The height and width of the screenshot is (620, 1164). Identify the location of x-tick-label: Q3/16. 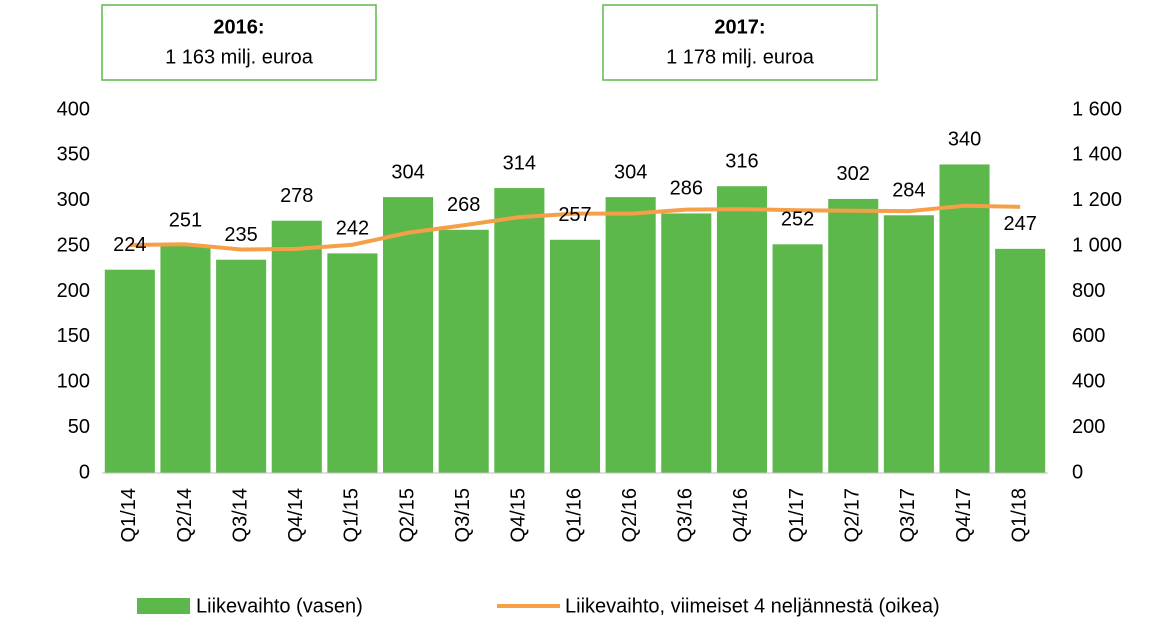
(686, 515).